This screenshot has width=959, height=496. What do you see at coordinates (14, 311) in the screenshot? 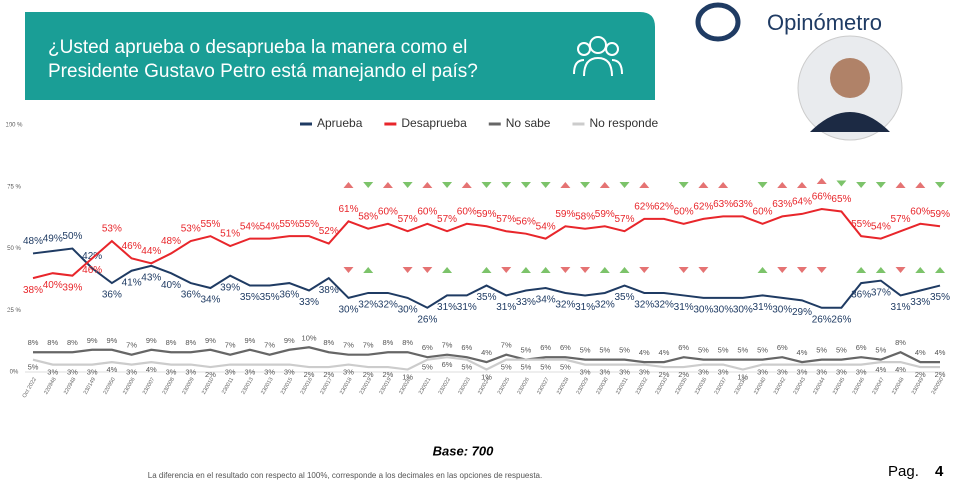
I see `y-tick-label: 25 %` at bounding box center [14, 311].